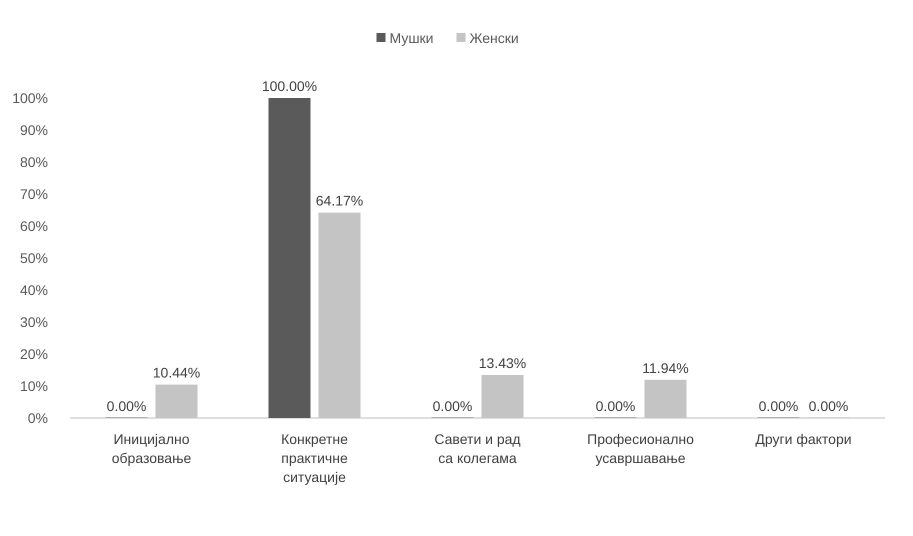 This screenshot has height=536, width=913. I want to click on data-label: 11.94%, so click(665, 368).